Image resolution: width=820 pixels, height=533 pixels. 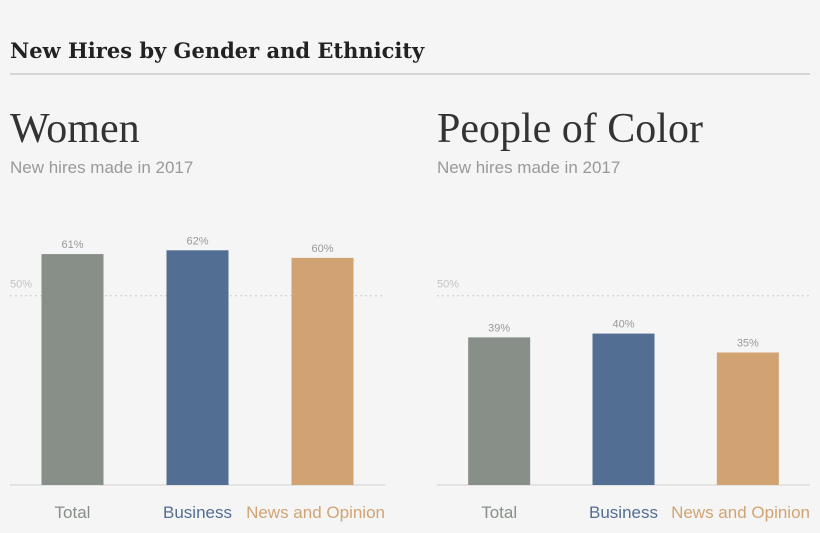 I want to click on page-title: New Hires by Gender and Ethnicity, so click(x=217, y=50).